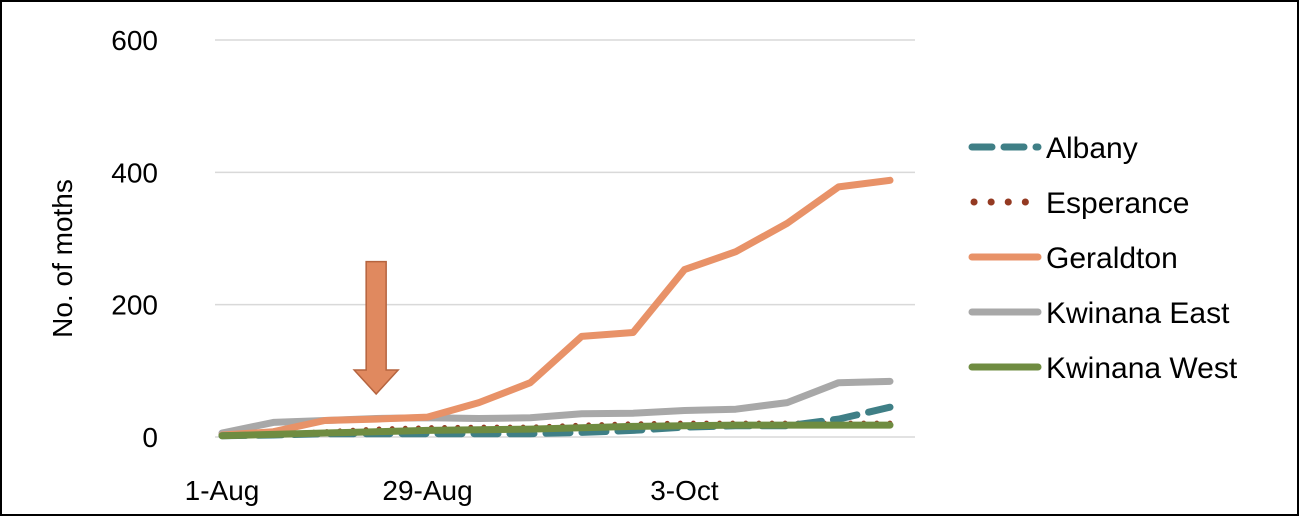 The width and height of the screenshot is (1299, 516). I want to click on y-axis-title: No. of moths, so click(62, 258).